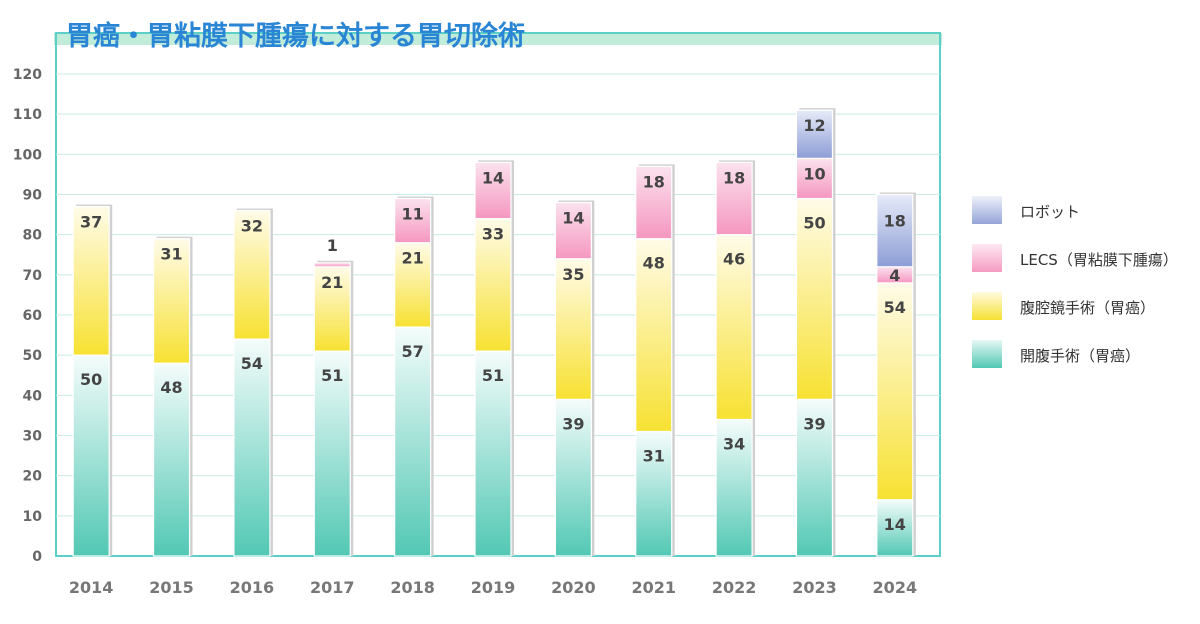 The width and height of the screenshot is (1200, 624). Describe the element at coordinates (33, 356) in the screenshot. I see `y-tick-label: 50` at that location.